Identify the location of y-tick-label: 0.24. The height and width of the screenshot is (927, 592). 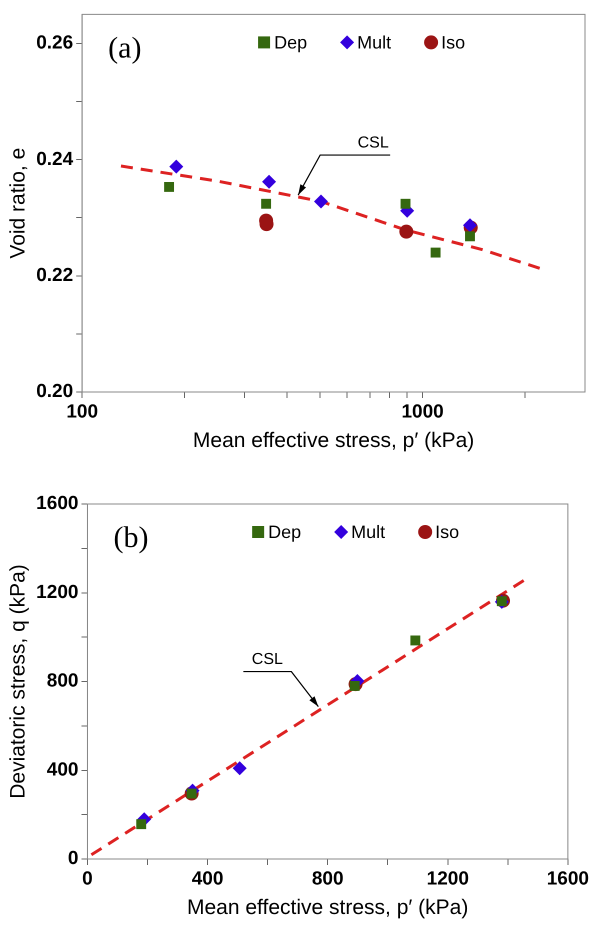
(55, 159).